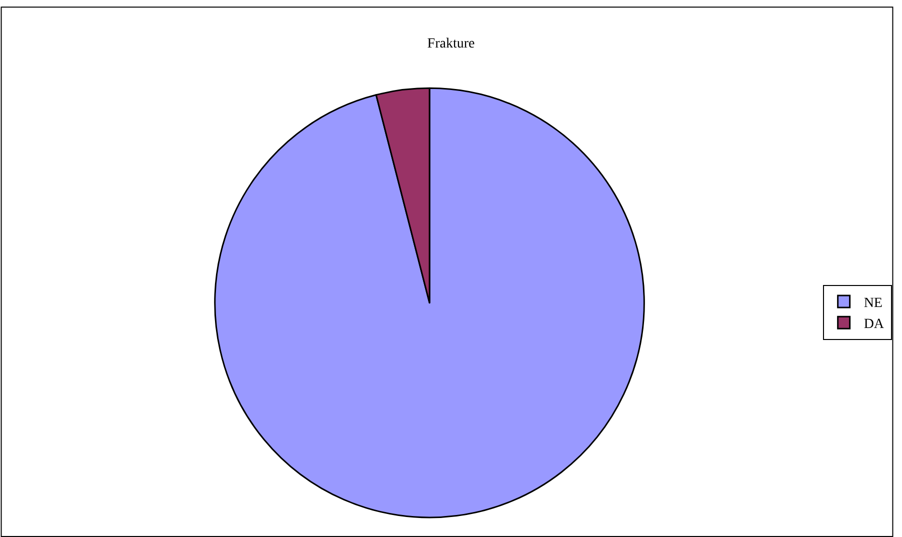 This screenshot has height=537, width=902. I want to click on chart-title: Frakture, so click(451, 44).